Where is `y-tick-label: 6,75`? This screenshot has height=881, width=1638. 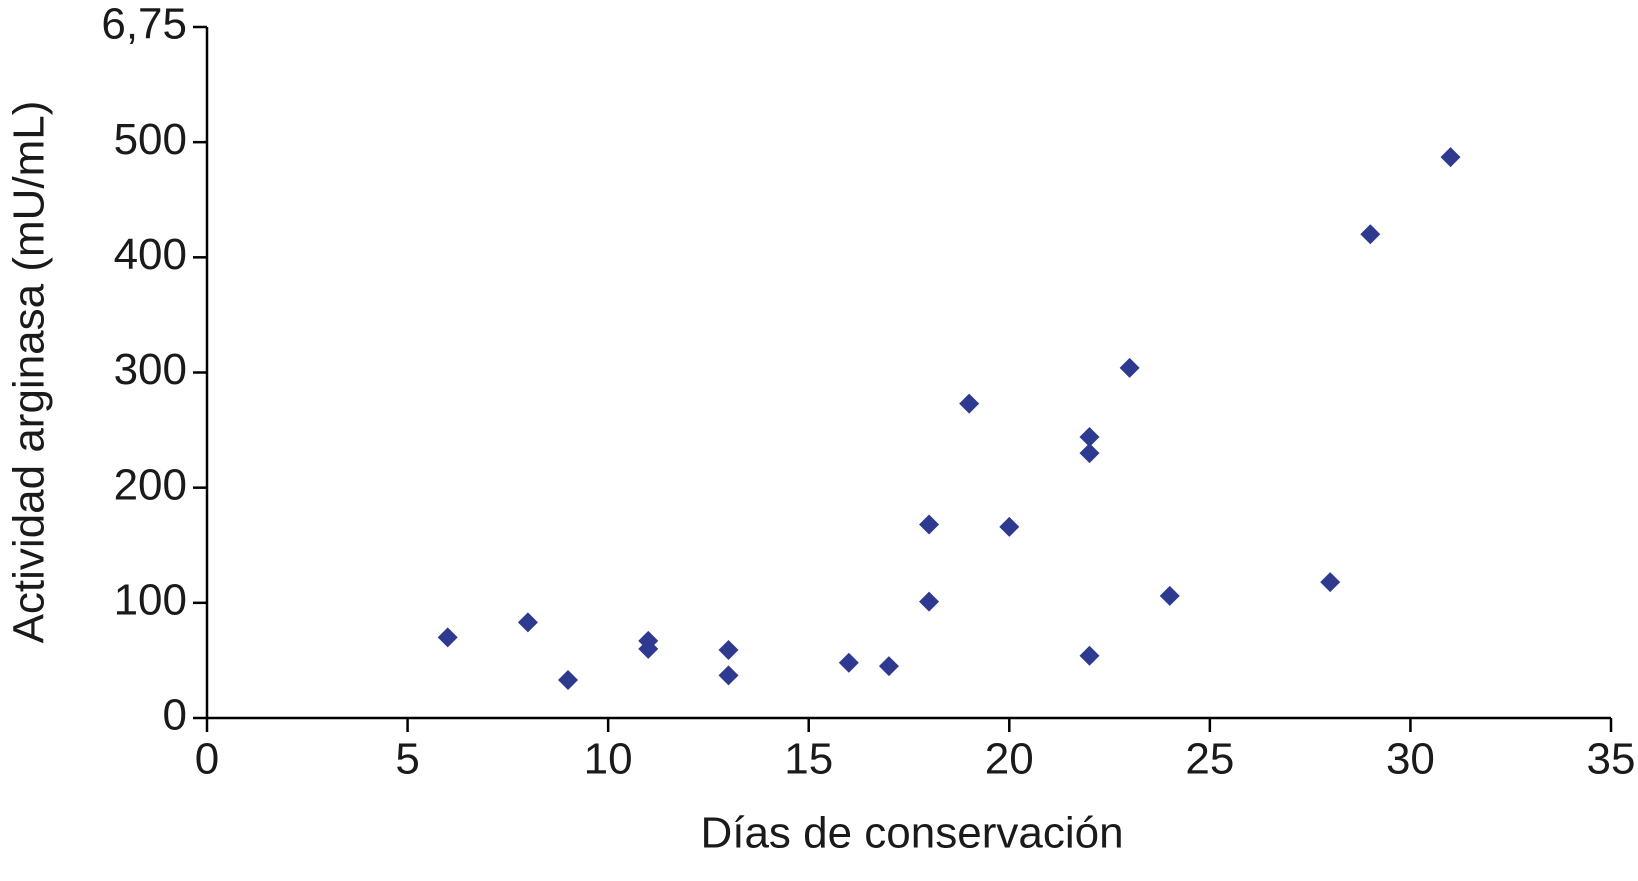 y-tick-label: 6,75 is located at coordinates (144, 24).